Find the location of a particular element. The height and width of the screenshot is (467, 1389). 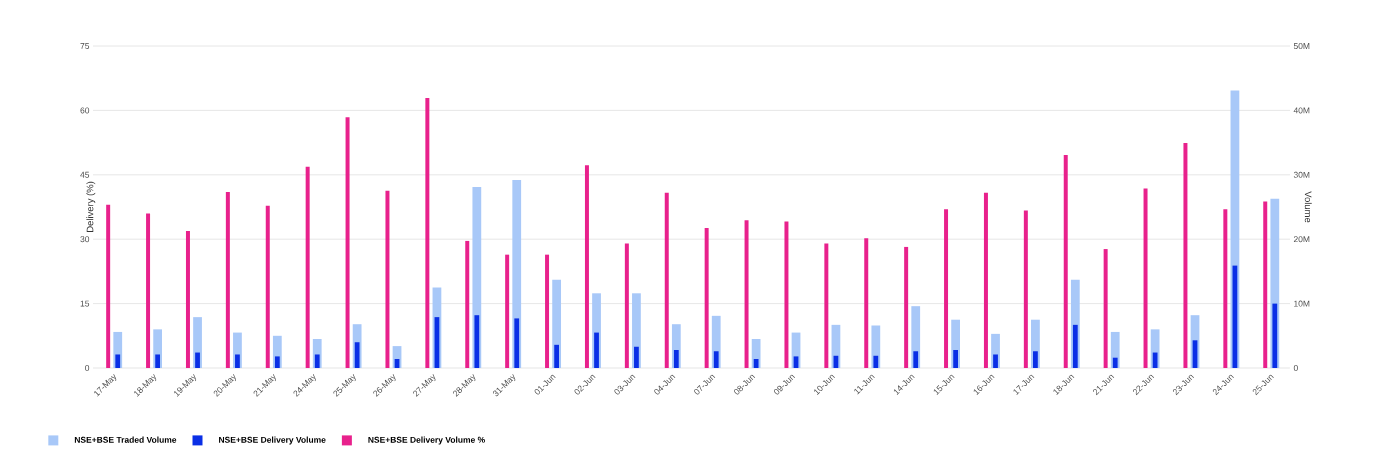

y2-tick-label: 0 is located at coordinates (1295, 368).